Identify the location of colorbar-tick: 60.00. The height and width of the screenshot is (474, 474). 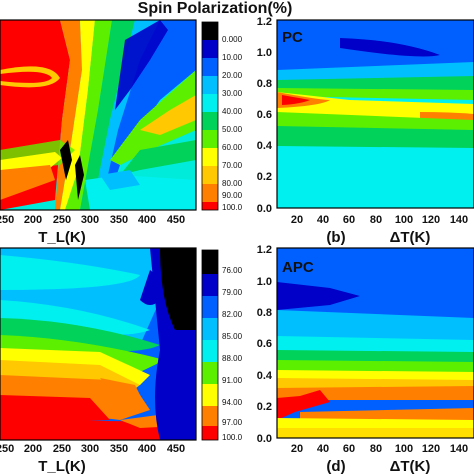
(232, 147).